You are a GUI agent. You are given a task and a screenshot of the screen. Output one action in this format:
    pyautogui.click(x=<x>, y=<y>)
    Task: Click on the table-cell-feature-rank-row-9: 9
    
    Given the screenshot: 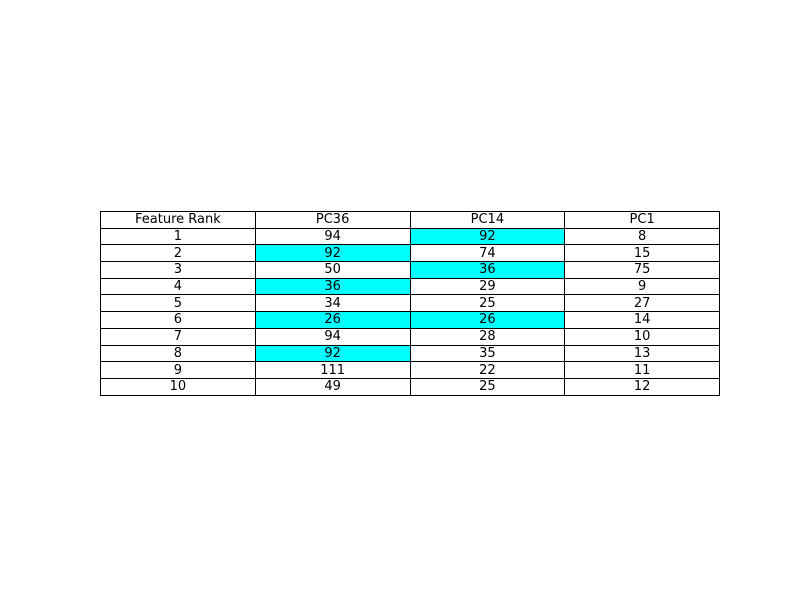 What is the action you would take?
    pyautogui.click(x=178, y=370)
    